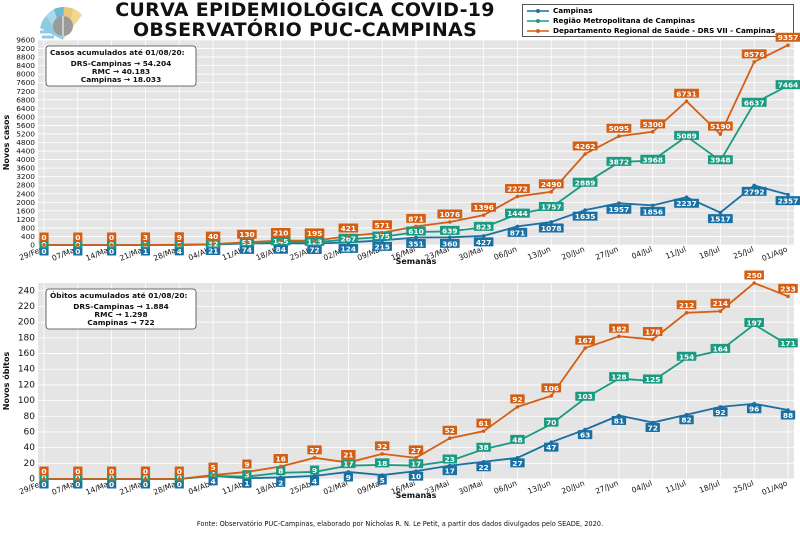  Describe the element at coordinates (619, 209) in the screenshot. I see `data-label: 1957` at that location.